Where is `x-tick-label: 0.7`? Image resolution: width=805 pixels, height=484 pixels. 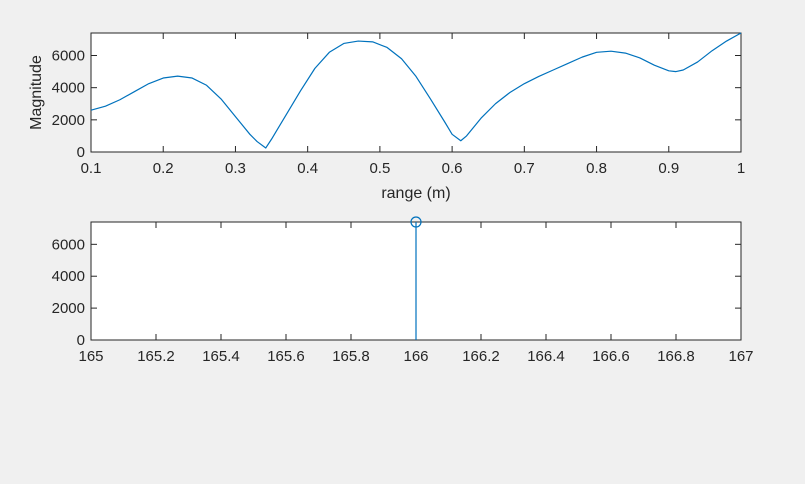 x-tick-label: 0.7 is located at coordinates (524, 168).